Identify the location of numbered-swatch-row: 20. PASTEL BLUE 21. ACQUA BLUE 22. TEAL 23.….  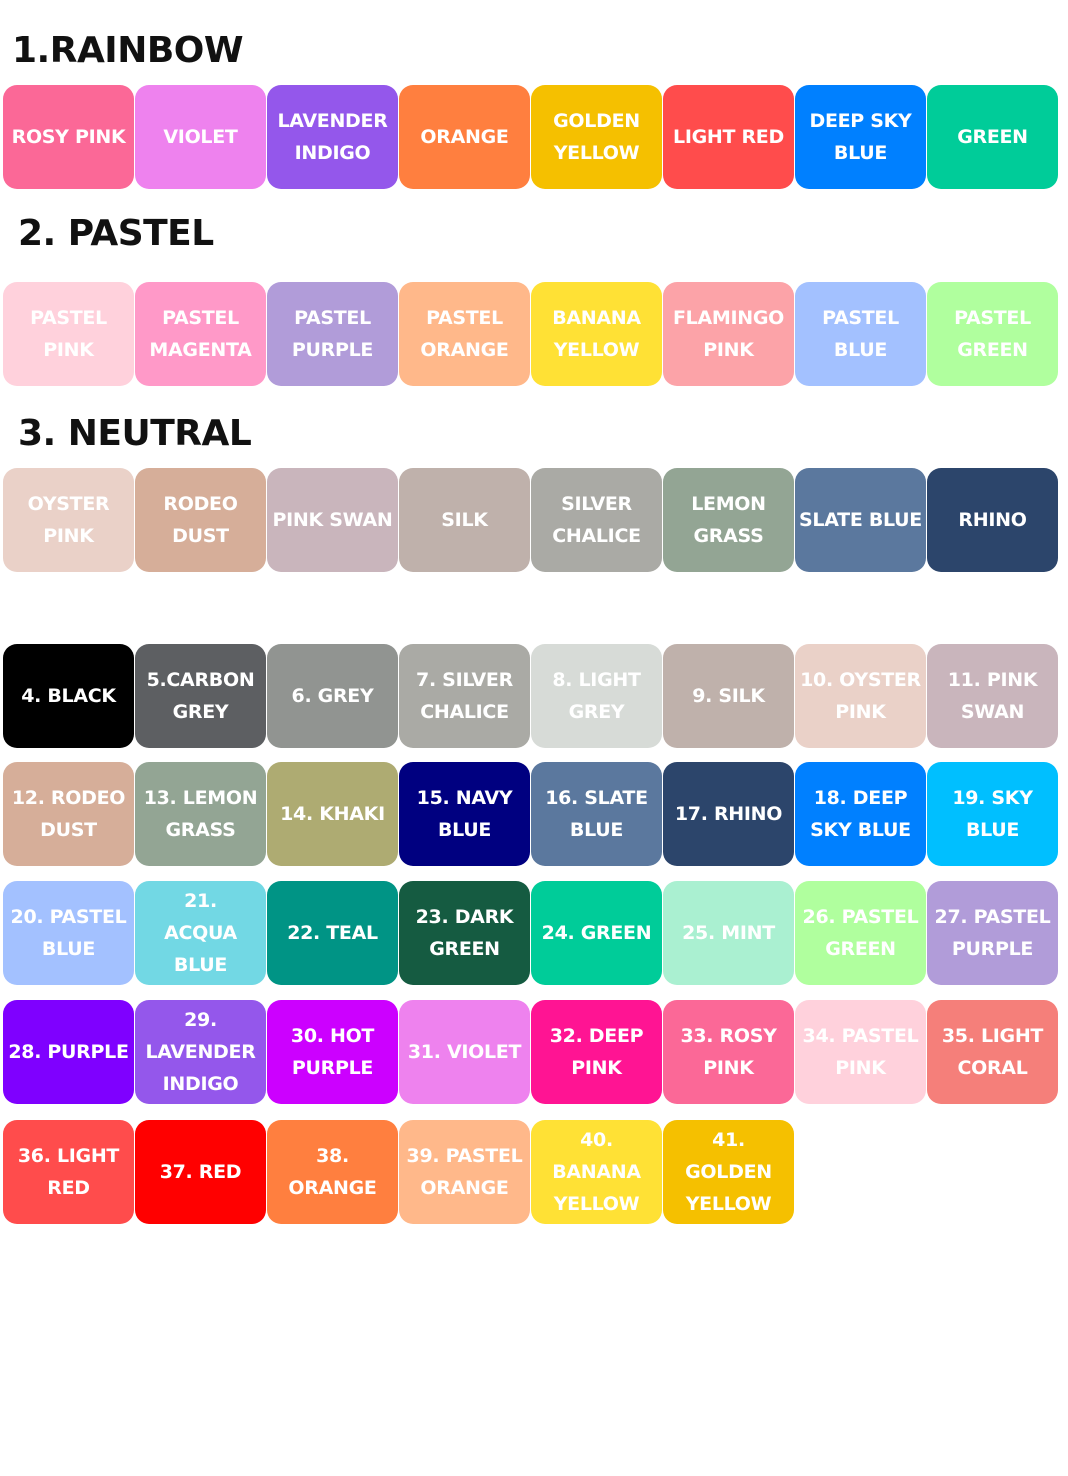
(530, 933).